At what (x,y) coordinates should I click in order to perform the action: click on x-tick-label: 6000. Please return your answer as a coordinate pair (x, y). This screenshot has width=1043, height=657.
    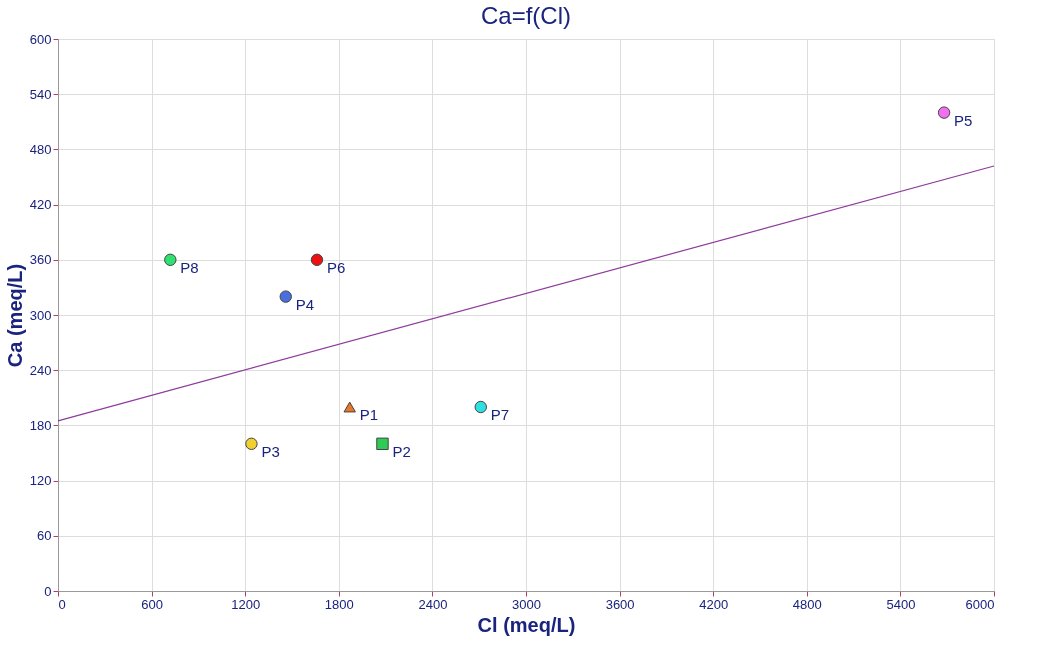
    Looking at the image, I should click on (980, 604).